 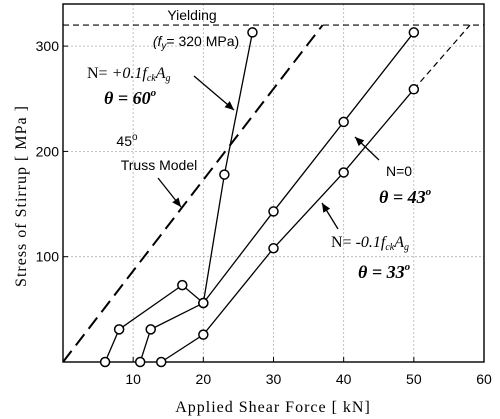 I want to click on series2-theta: θ = 43o, so click(x=405, y=196).